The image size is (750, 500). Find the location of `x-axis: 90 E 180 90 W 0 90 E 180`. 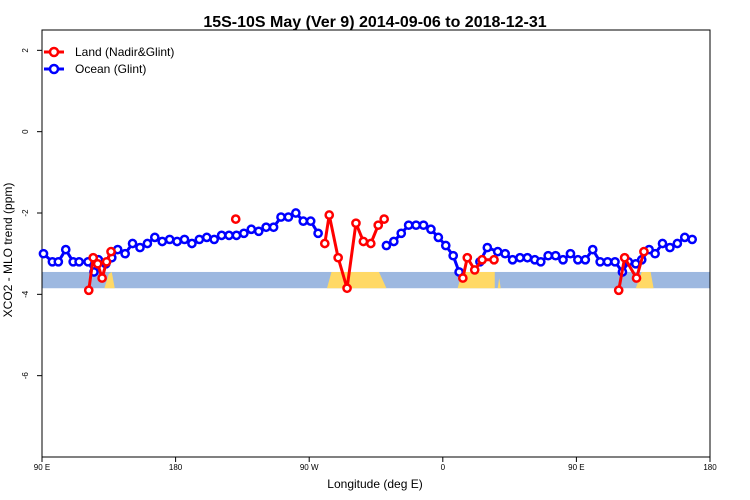

x-axis: 90 E 180 90 W 0 90 E 180 is located at coordinates (375, 464).